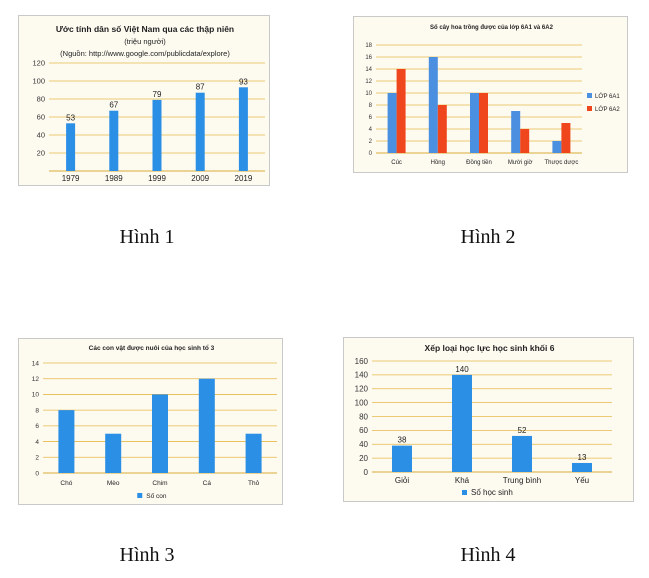  I want to click on chart-4-y-tick-label: 100, so click(362, 402).